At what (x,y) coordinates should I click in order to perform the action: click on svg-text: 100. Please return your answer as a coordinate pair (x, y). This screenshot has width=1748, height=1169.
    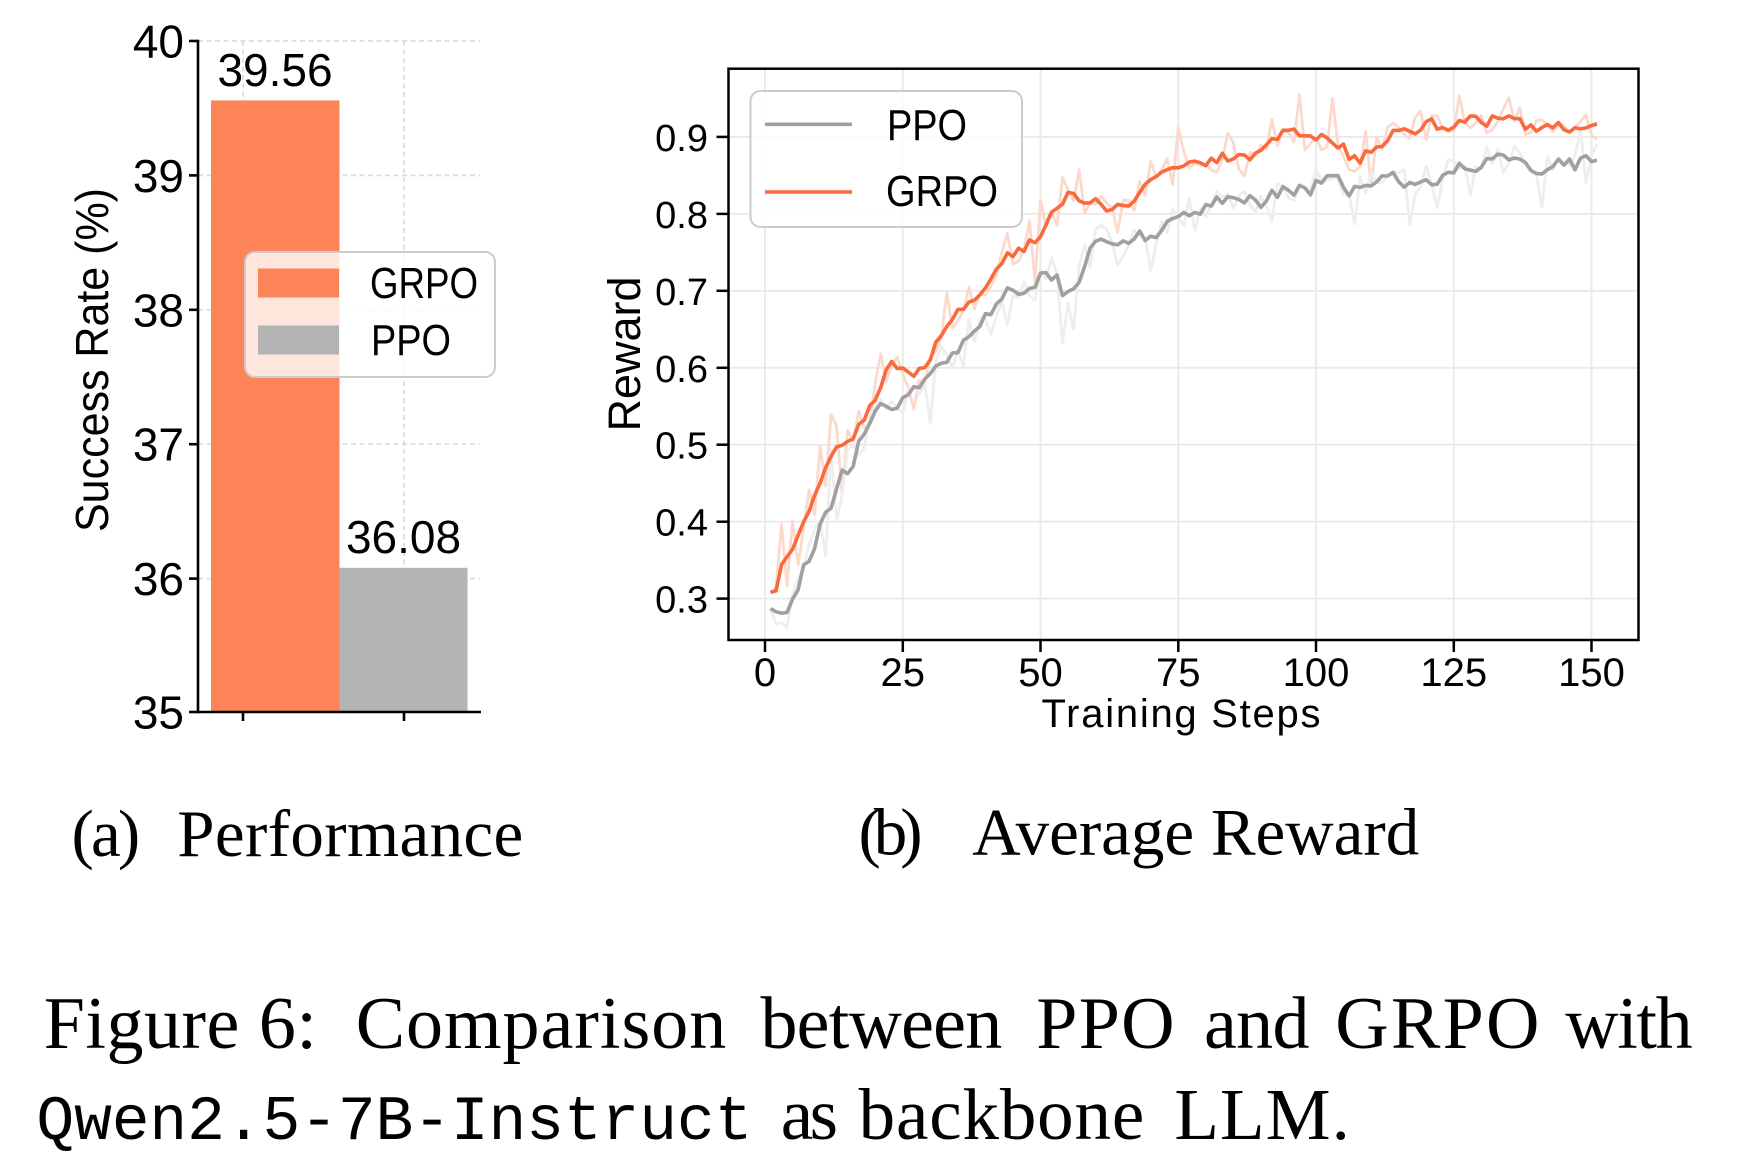
    Looking at the image, I should click on (1316, 673).